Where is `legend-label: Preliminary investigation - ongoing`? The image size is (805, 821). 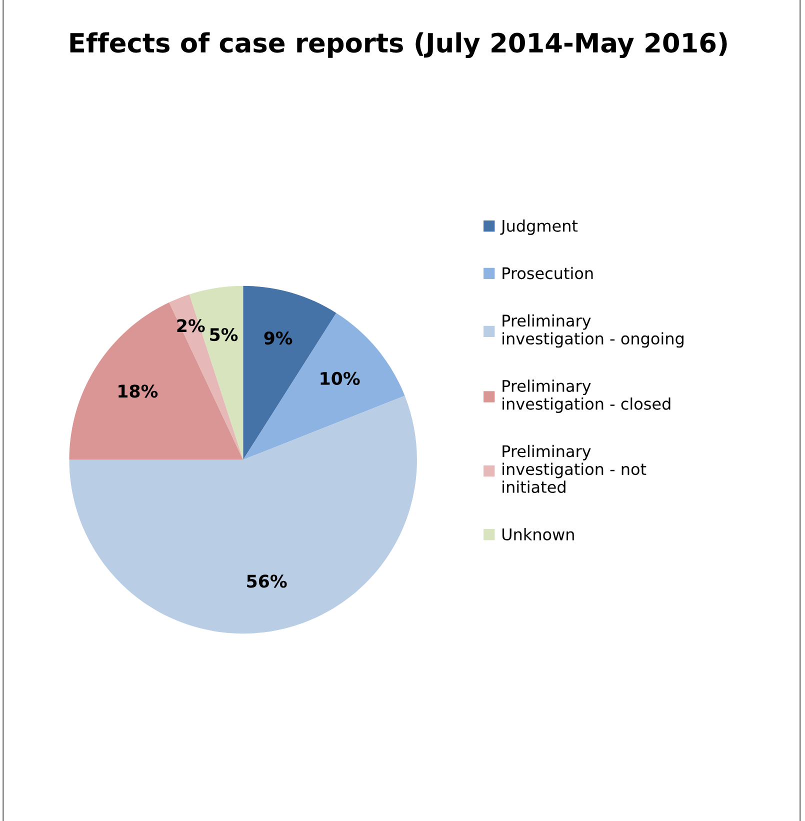 legend-label: Preliminary investigation - ongoing is located at coordinates (593, 331).